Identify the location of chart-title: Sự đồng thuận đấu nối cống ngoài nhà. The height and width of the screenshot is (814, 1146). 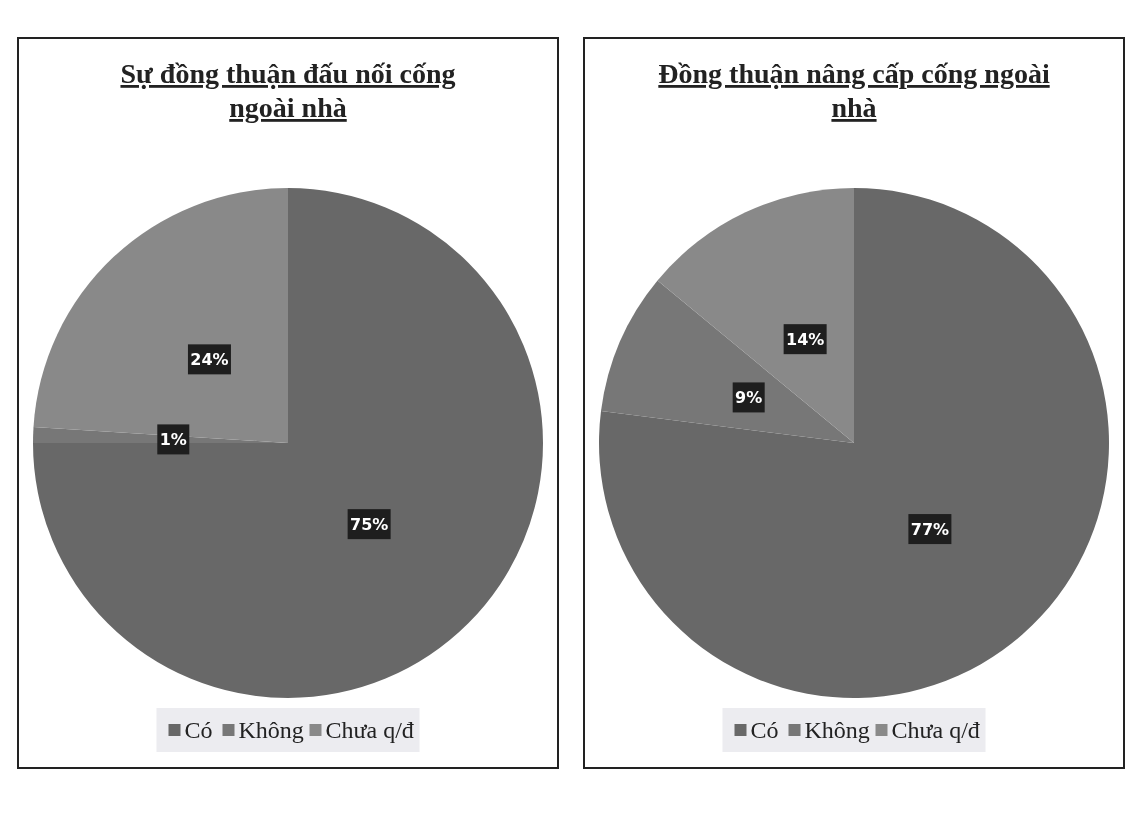
(288, 90).